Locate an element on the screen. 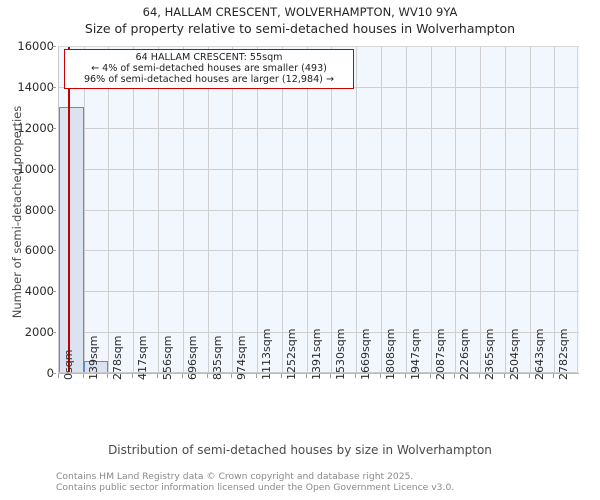 This screenshot has height=500, width=600. x-axis-tick-label: 835sqm is located at coordinates (217, 357).